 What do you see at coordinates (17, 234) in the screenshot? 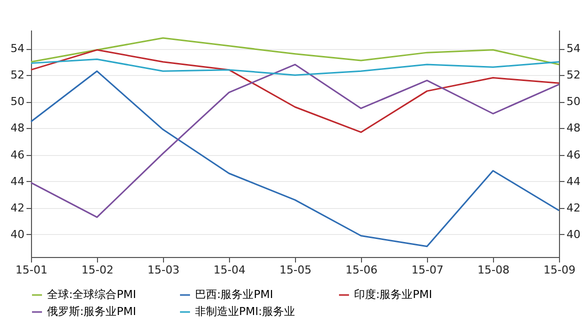
I see `y-tick-label: 40` at bounding box center [17, 234].